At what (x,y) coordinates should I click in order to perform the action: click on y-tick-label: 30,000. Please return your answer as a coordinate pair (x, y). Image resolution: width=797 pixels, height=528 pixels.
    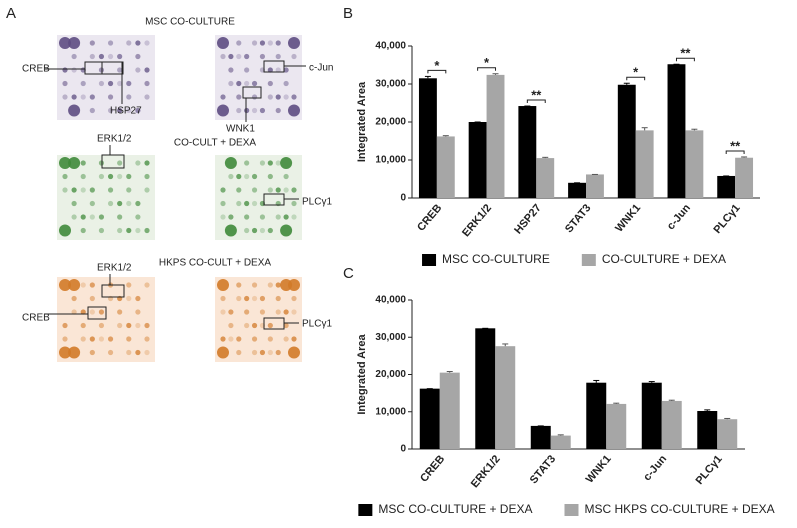
    Looking at the image, I should click on (390, 84).